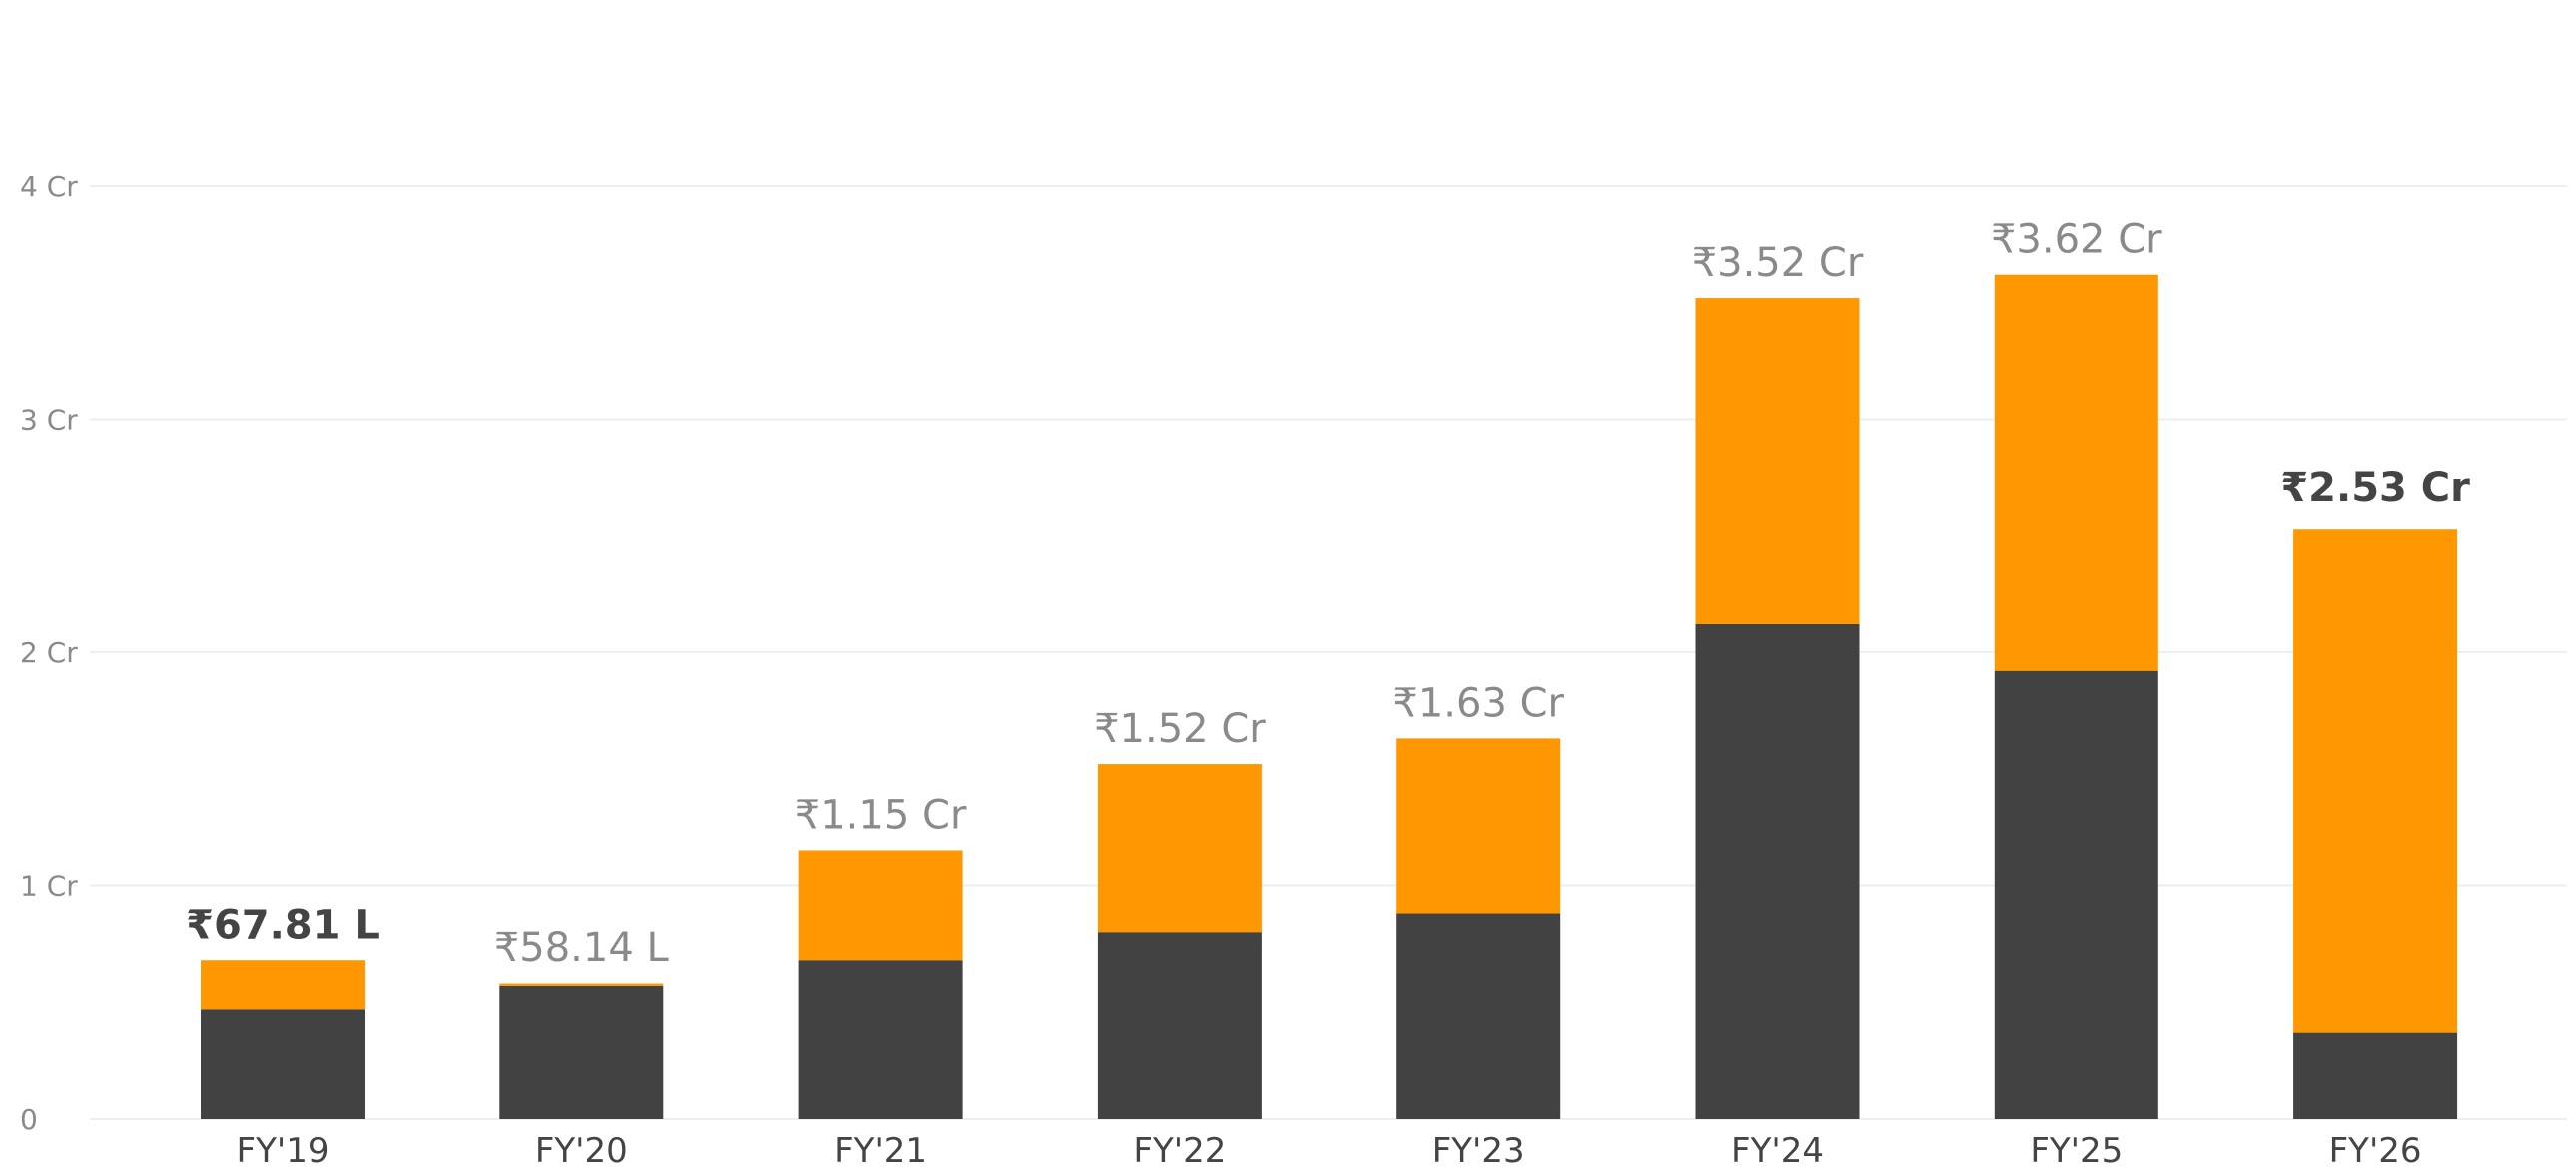  What do you see at coordinates (49, 420) in the screenshot?
I see `y-tick-label-3: 3 Cr` at bounding box center [49, 420].